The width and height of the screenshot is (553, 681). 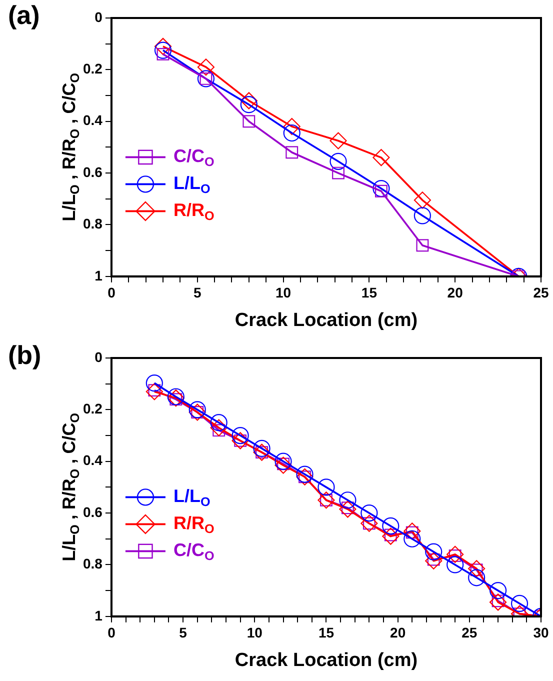 I want to click on chart-title: (a), so click(x=24, y=15).